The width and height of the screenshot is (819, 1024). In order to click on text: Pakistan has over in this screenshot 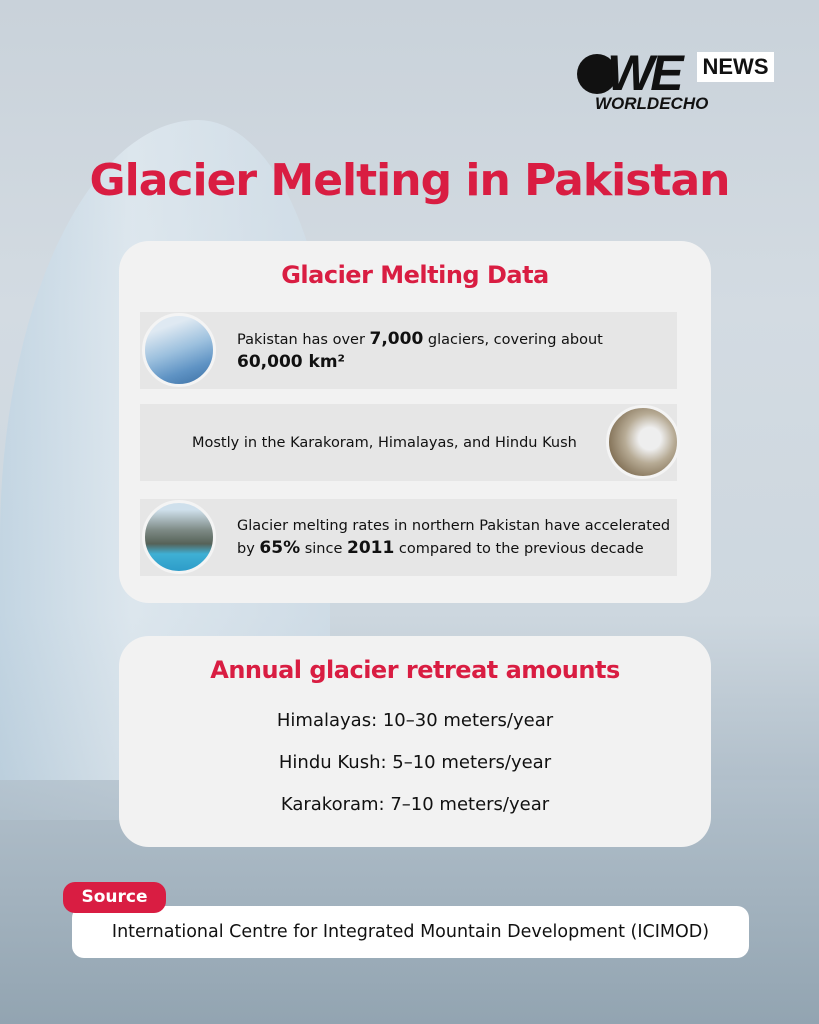, I will do `click(303, 339)`.